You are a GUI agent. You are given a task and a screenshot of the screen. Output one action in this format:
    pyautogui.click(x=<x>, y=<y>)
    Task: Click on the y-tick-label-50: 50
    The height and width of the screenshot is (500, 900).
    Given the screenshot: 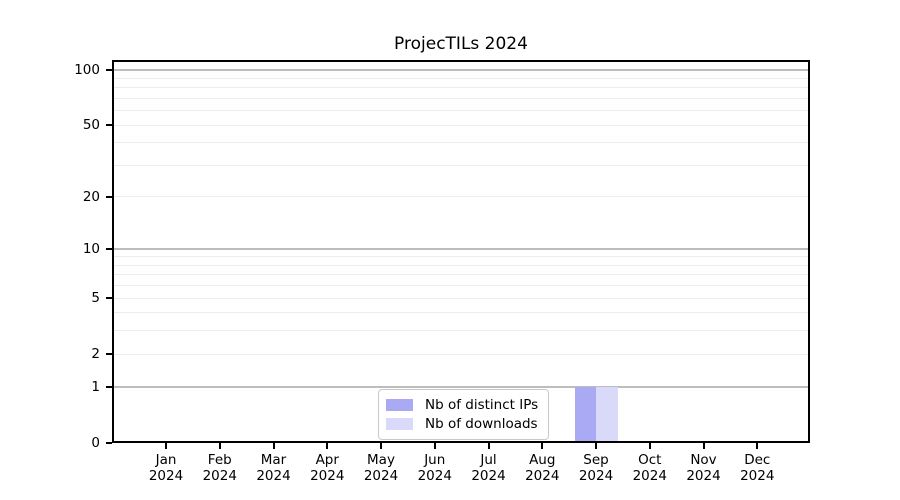 What is the action you would take?
    pyautogui.click(x=91, y=125)
    